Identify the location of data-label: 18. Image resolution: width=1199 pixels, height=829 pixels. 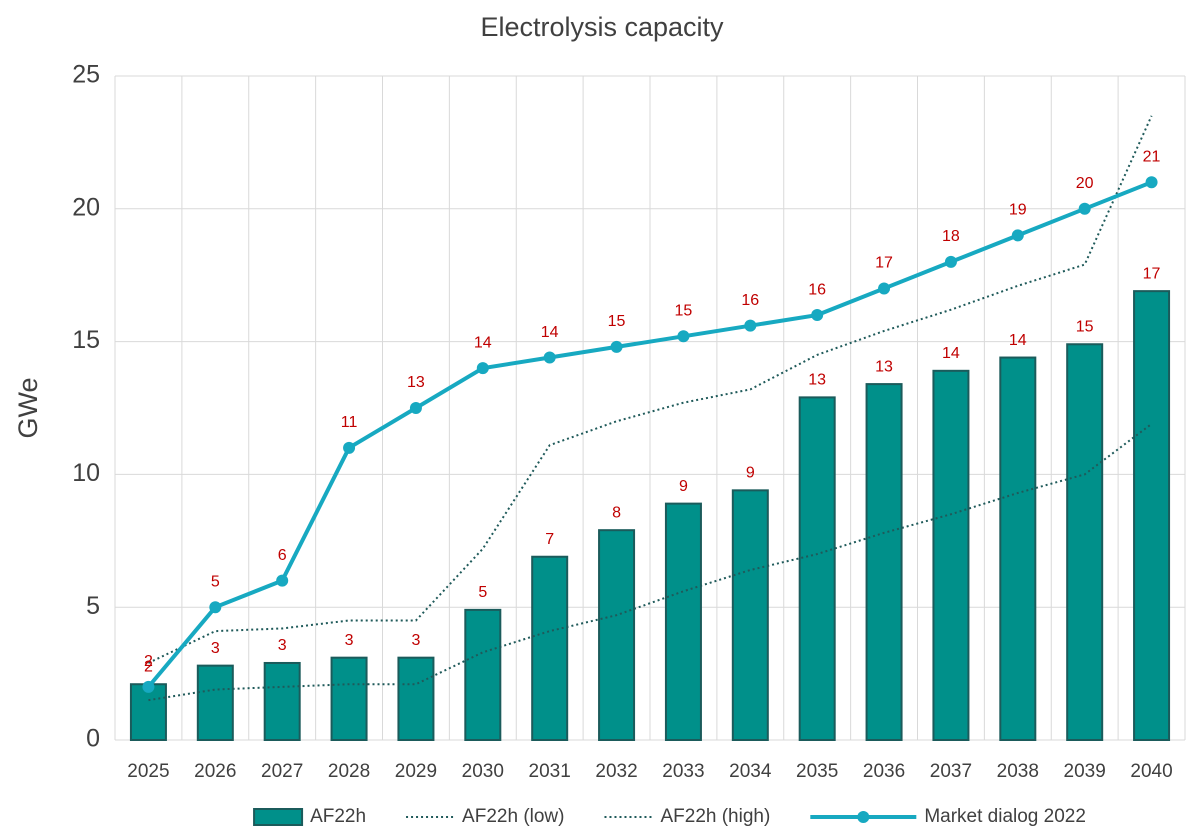
(951, 236).